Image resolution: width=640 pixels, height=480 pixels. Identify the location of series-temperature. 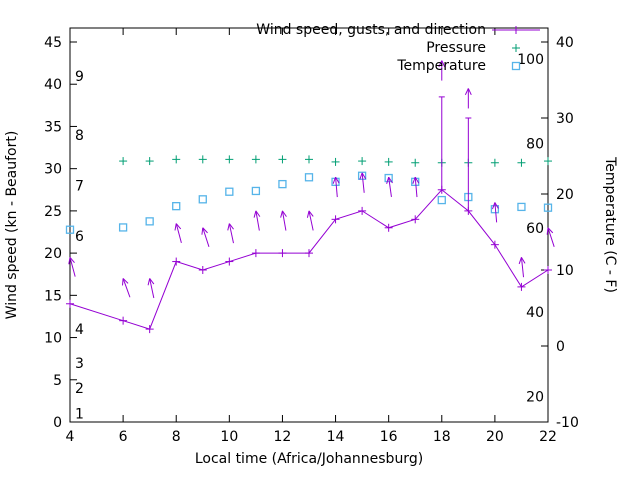
(309, 202).